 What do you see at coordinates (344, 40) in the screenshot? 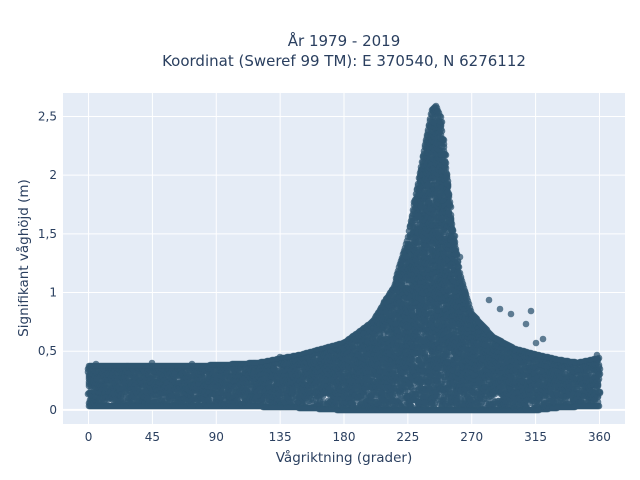
I see `chart-title-line-1: År 1979 - 2019` at bounding box center [344, 40].